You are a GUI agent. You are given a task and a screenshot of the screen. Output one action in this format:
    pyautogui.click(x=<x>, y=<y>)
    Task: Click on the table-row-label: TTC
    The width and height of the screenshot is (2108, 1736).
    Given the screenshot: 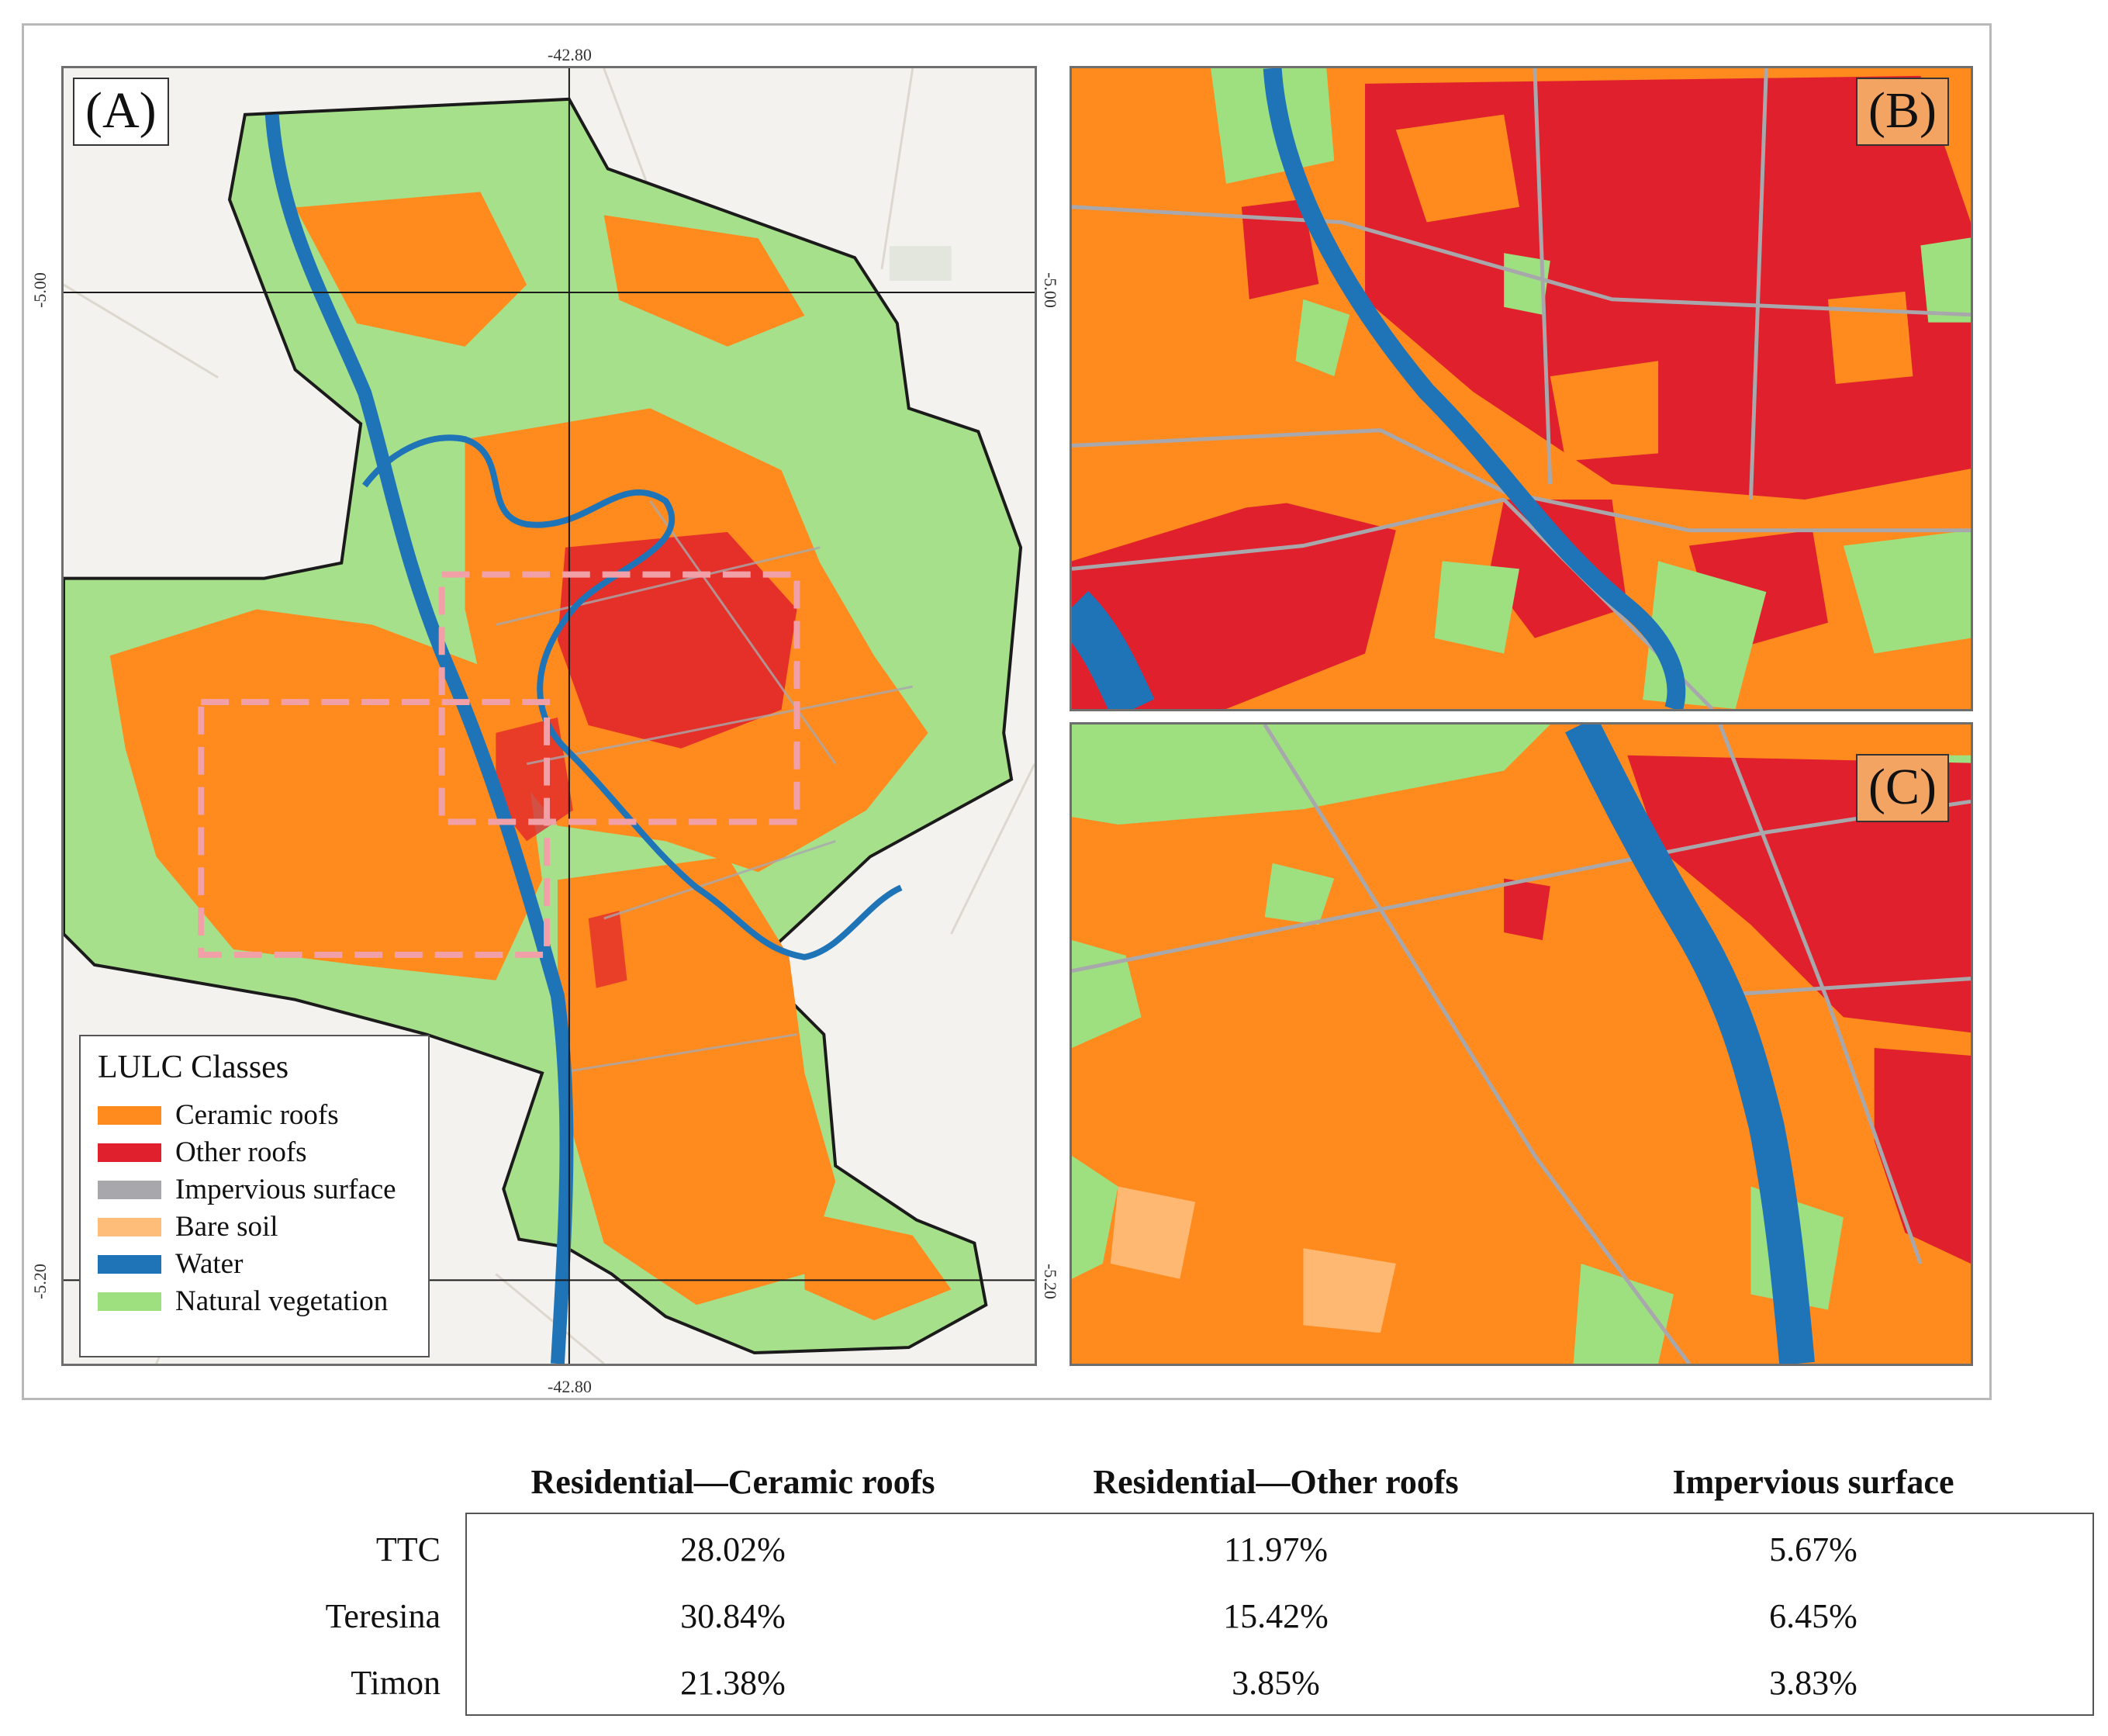 What is the action you would take?
    pyautogui.click(x=408, y=1549)
    